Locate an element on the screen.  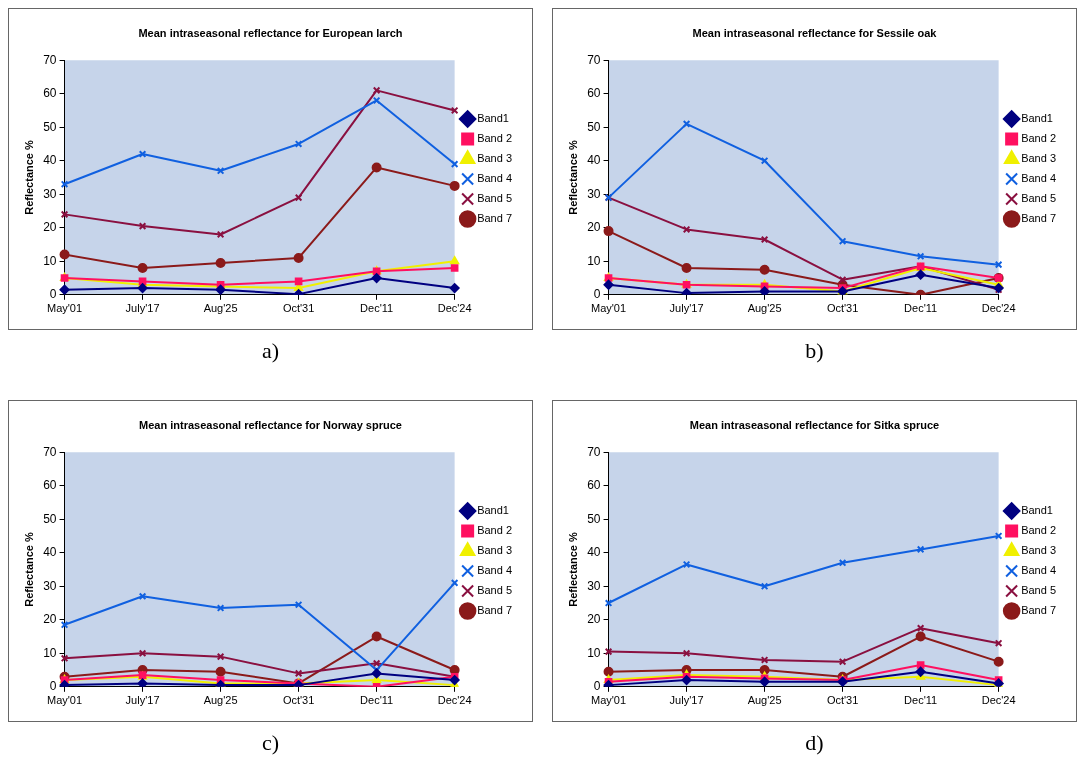
chart-title: Mean intraseasonal reflectance for Sessile oak is located at coordinates (815, 32).